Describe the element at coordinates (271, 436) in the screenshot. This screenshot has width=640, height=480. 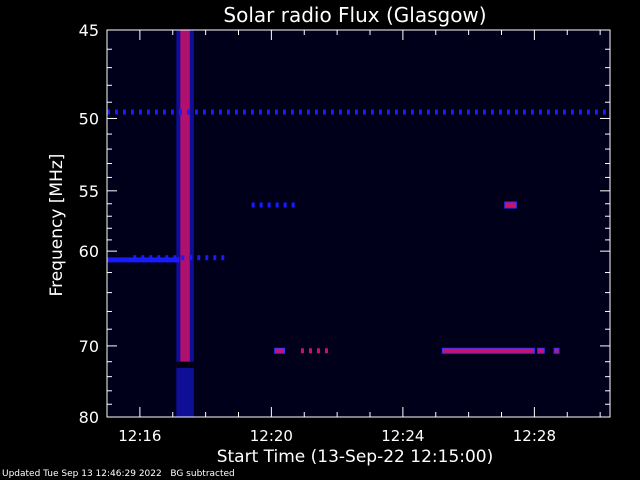
I see `x-tick-label: 12:20` at that location.